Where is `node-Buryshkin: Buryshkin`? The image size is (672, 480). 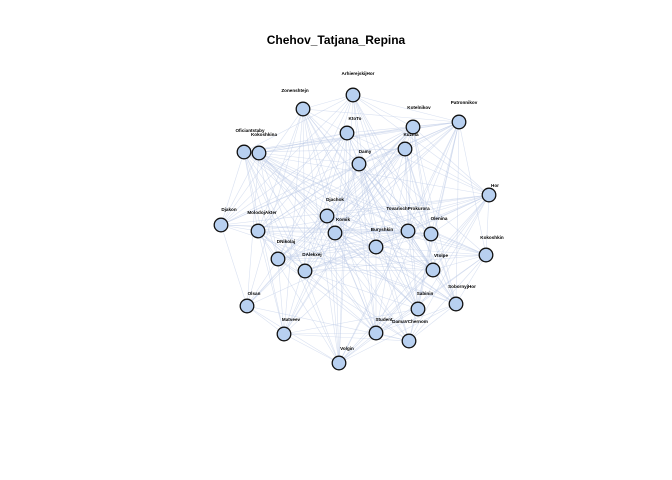 node-Buryshkin: Buryshkin is located at coordinates (380, 241).